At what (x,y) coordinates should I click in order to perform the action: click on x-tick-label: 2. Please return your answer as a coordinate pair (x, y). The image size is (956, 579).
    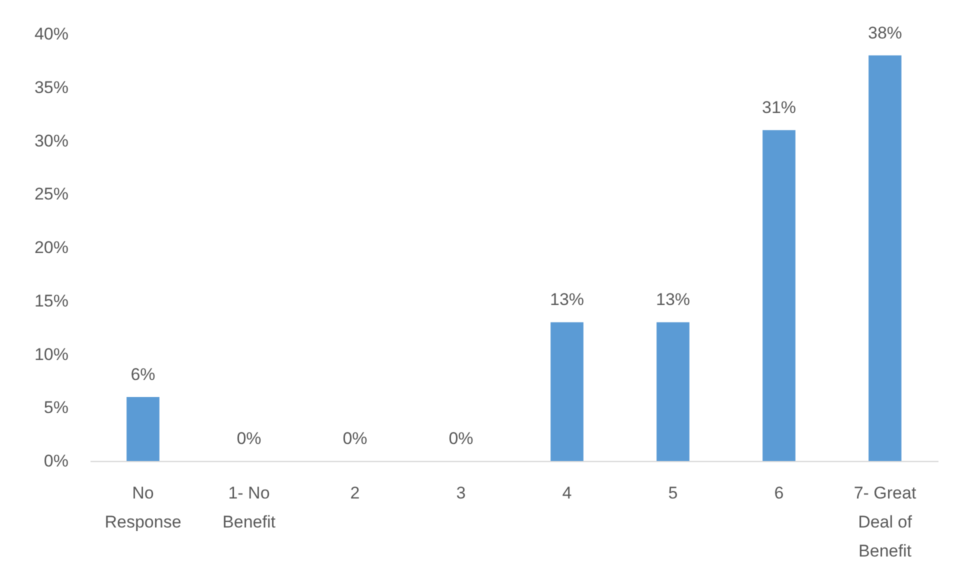
    Looking at the image, I should click on (355, 493).